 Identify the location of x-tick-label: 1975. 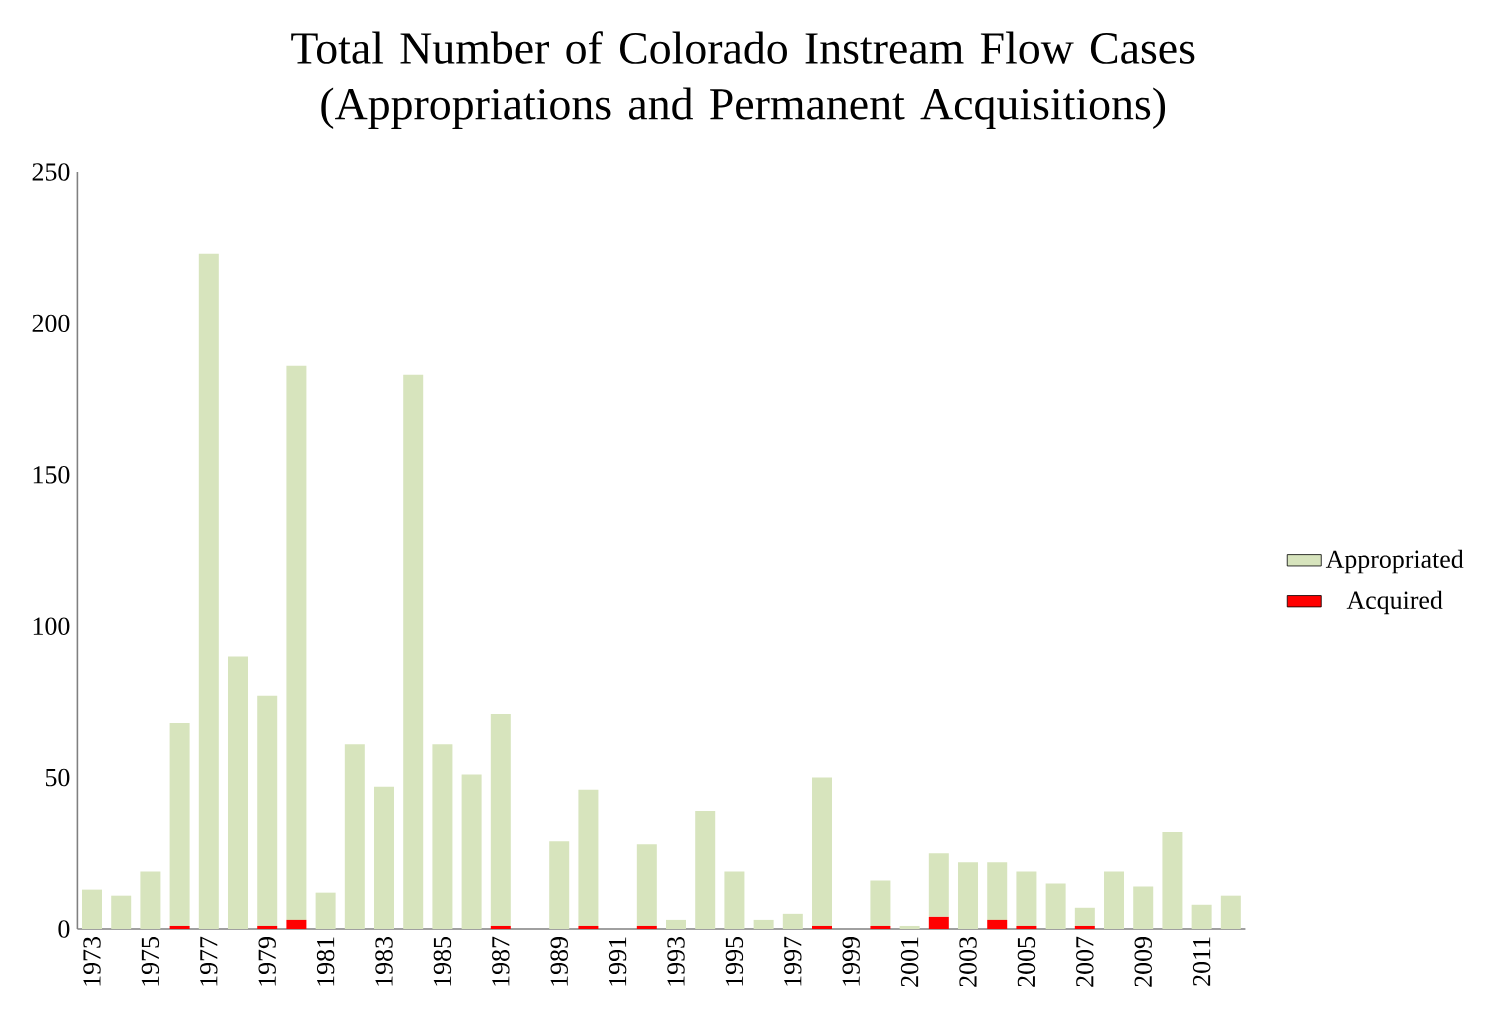
(150, 961).